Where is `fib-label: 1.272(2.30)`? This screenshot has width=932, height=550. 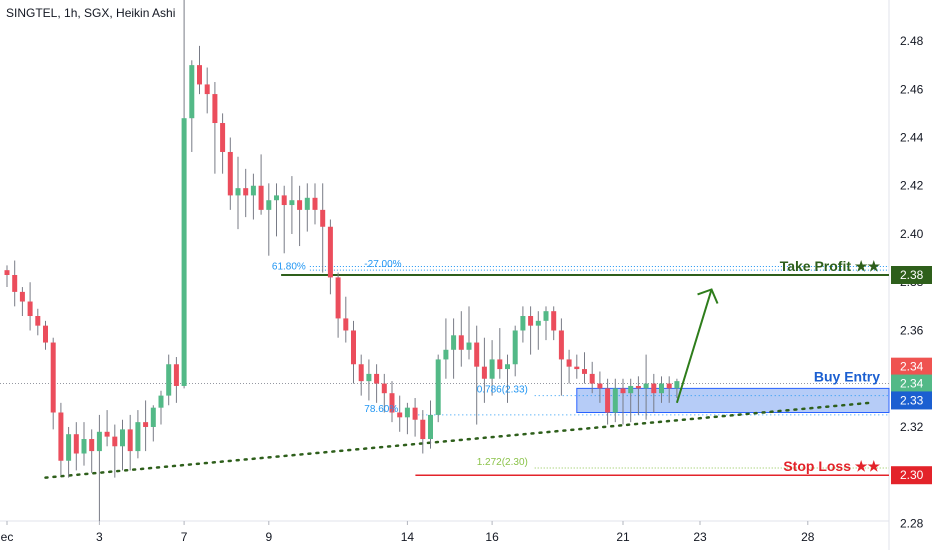
fib-label: 1.272(2.30) is located at coordinates (502, 462).